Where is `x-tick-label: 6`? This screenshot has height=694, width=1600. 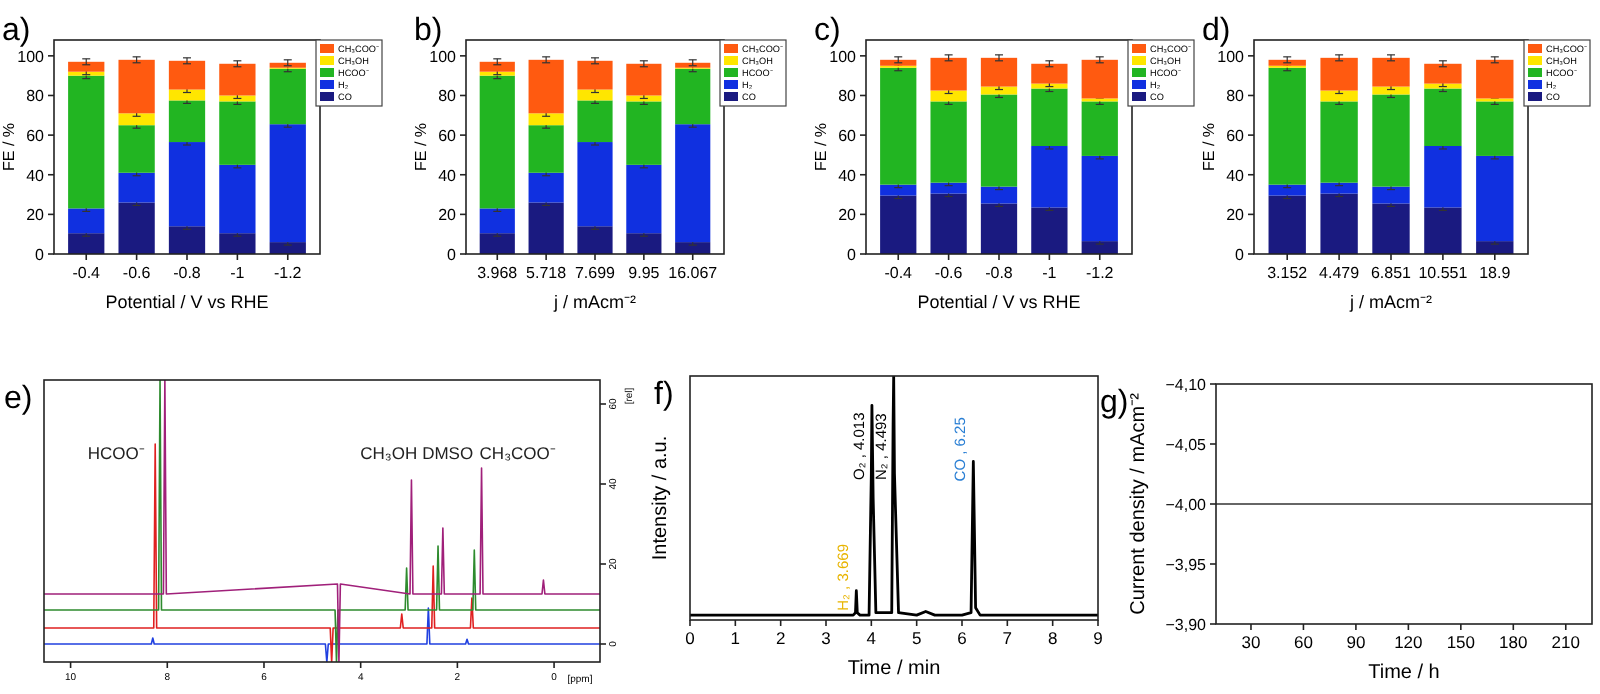 x-tick-label: 6 is located at coordinates (962, 638).